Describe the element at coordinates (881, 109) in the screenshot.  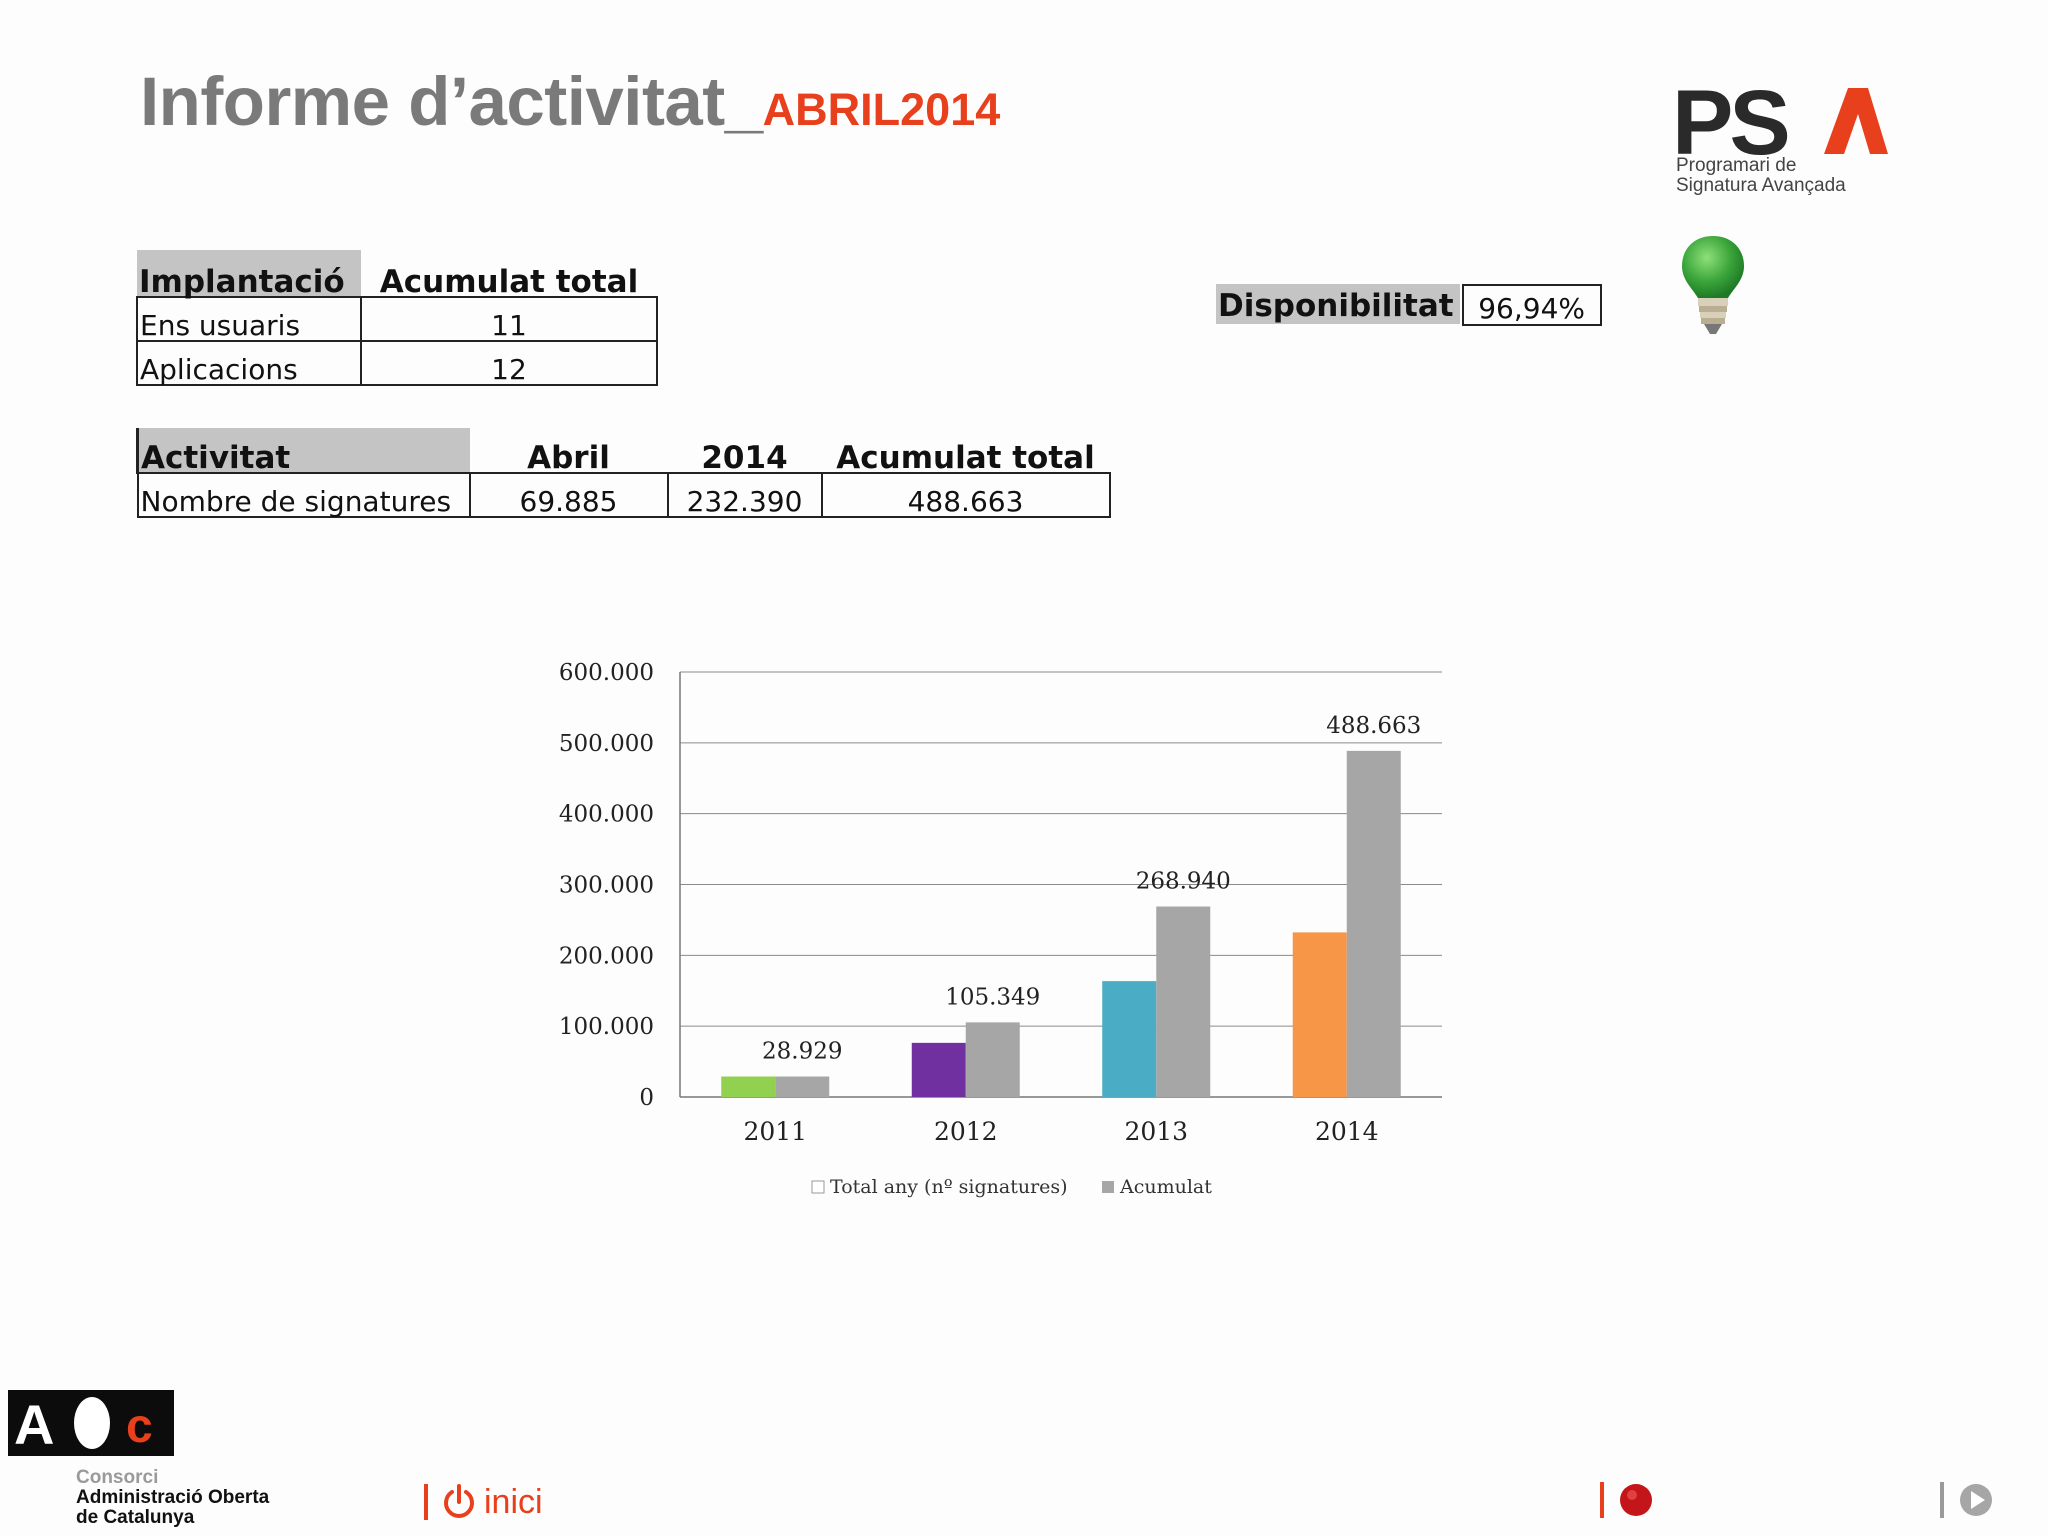
I see `title-month: ABRIL2014` at that location.